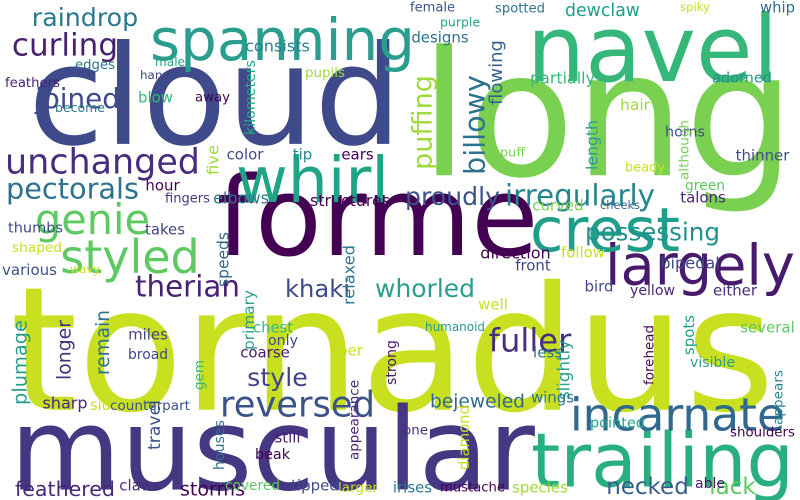 This screenshot has height=500, width=800. What do you see at coordinates (277, 45) in the screenshot?
I see `word-consists: consists` at bounding box center [277, 45].